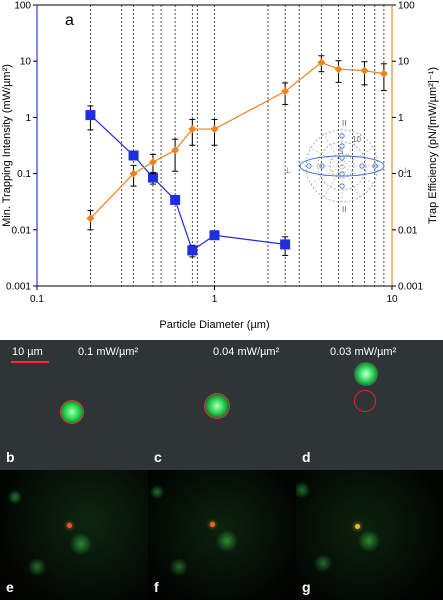 The width and height of the screenshot is (443, 600). What do you see at coordinates (158, 457) in the screenshot?
I see `panel-label-c: c` at bounding box center [158, 457].